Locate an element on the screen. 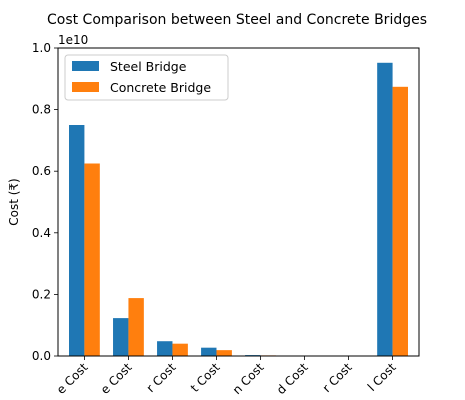 Image resolution: width=465 pixels, height=400 pixels. legend-swatch-steel is located at coordinates (85, 66).